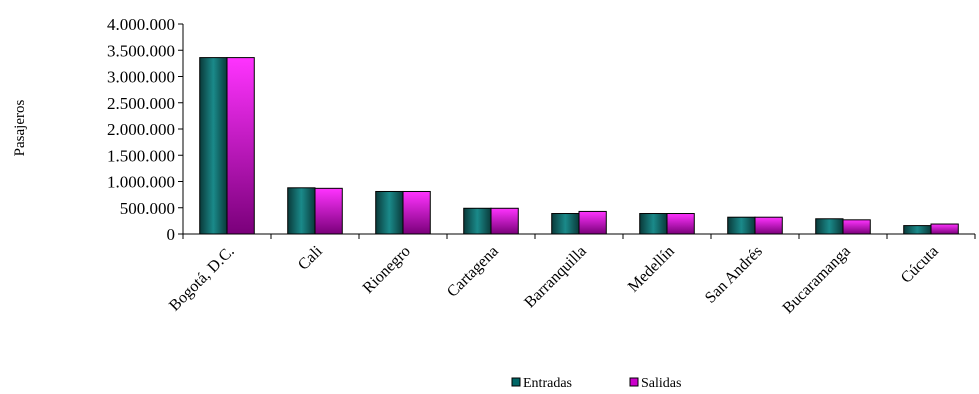  I want to click on legend-label-entradas: Entradas, so click(547, 383).